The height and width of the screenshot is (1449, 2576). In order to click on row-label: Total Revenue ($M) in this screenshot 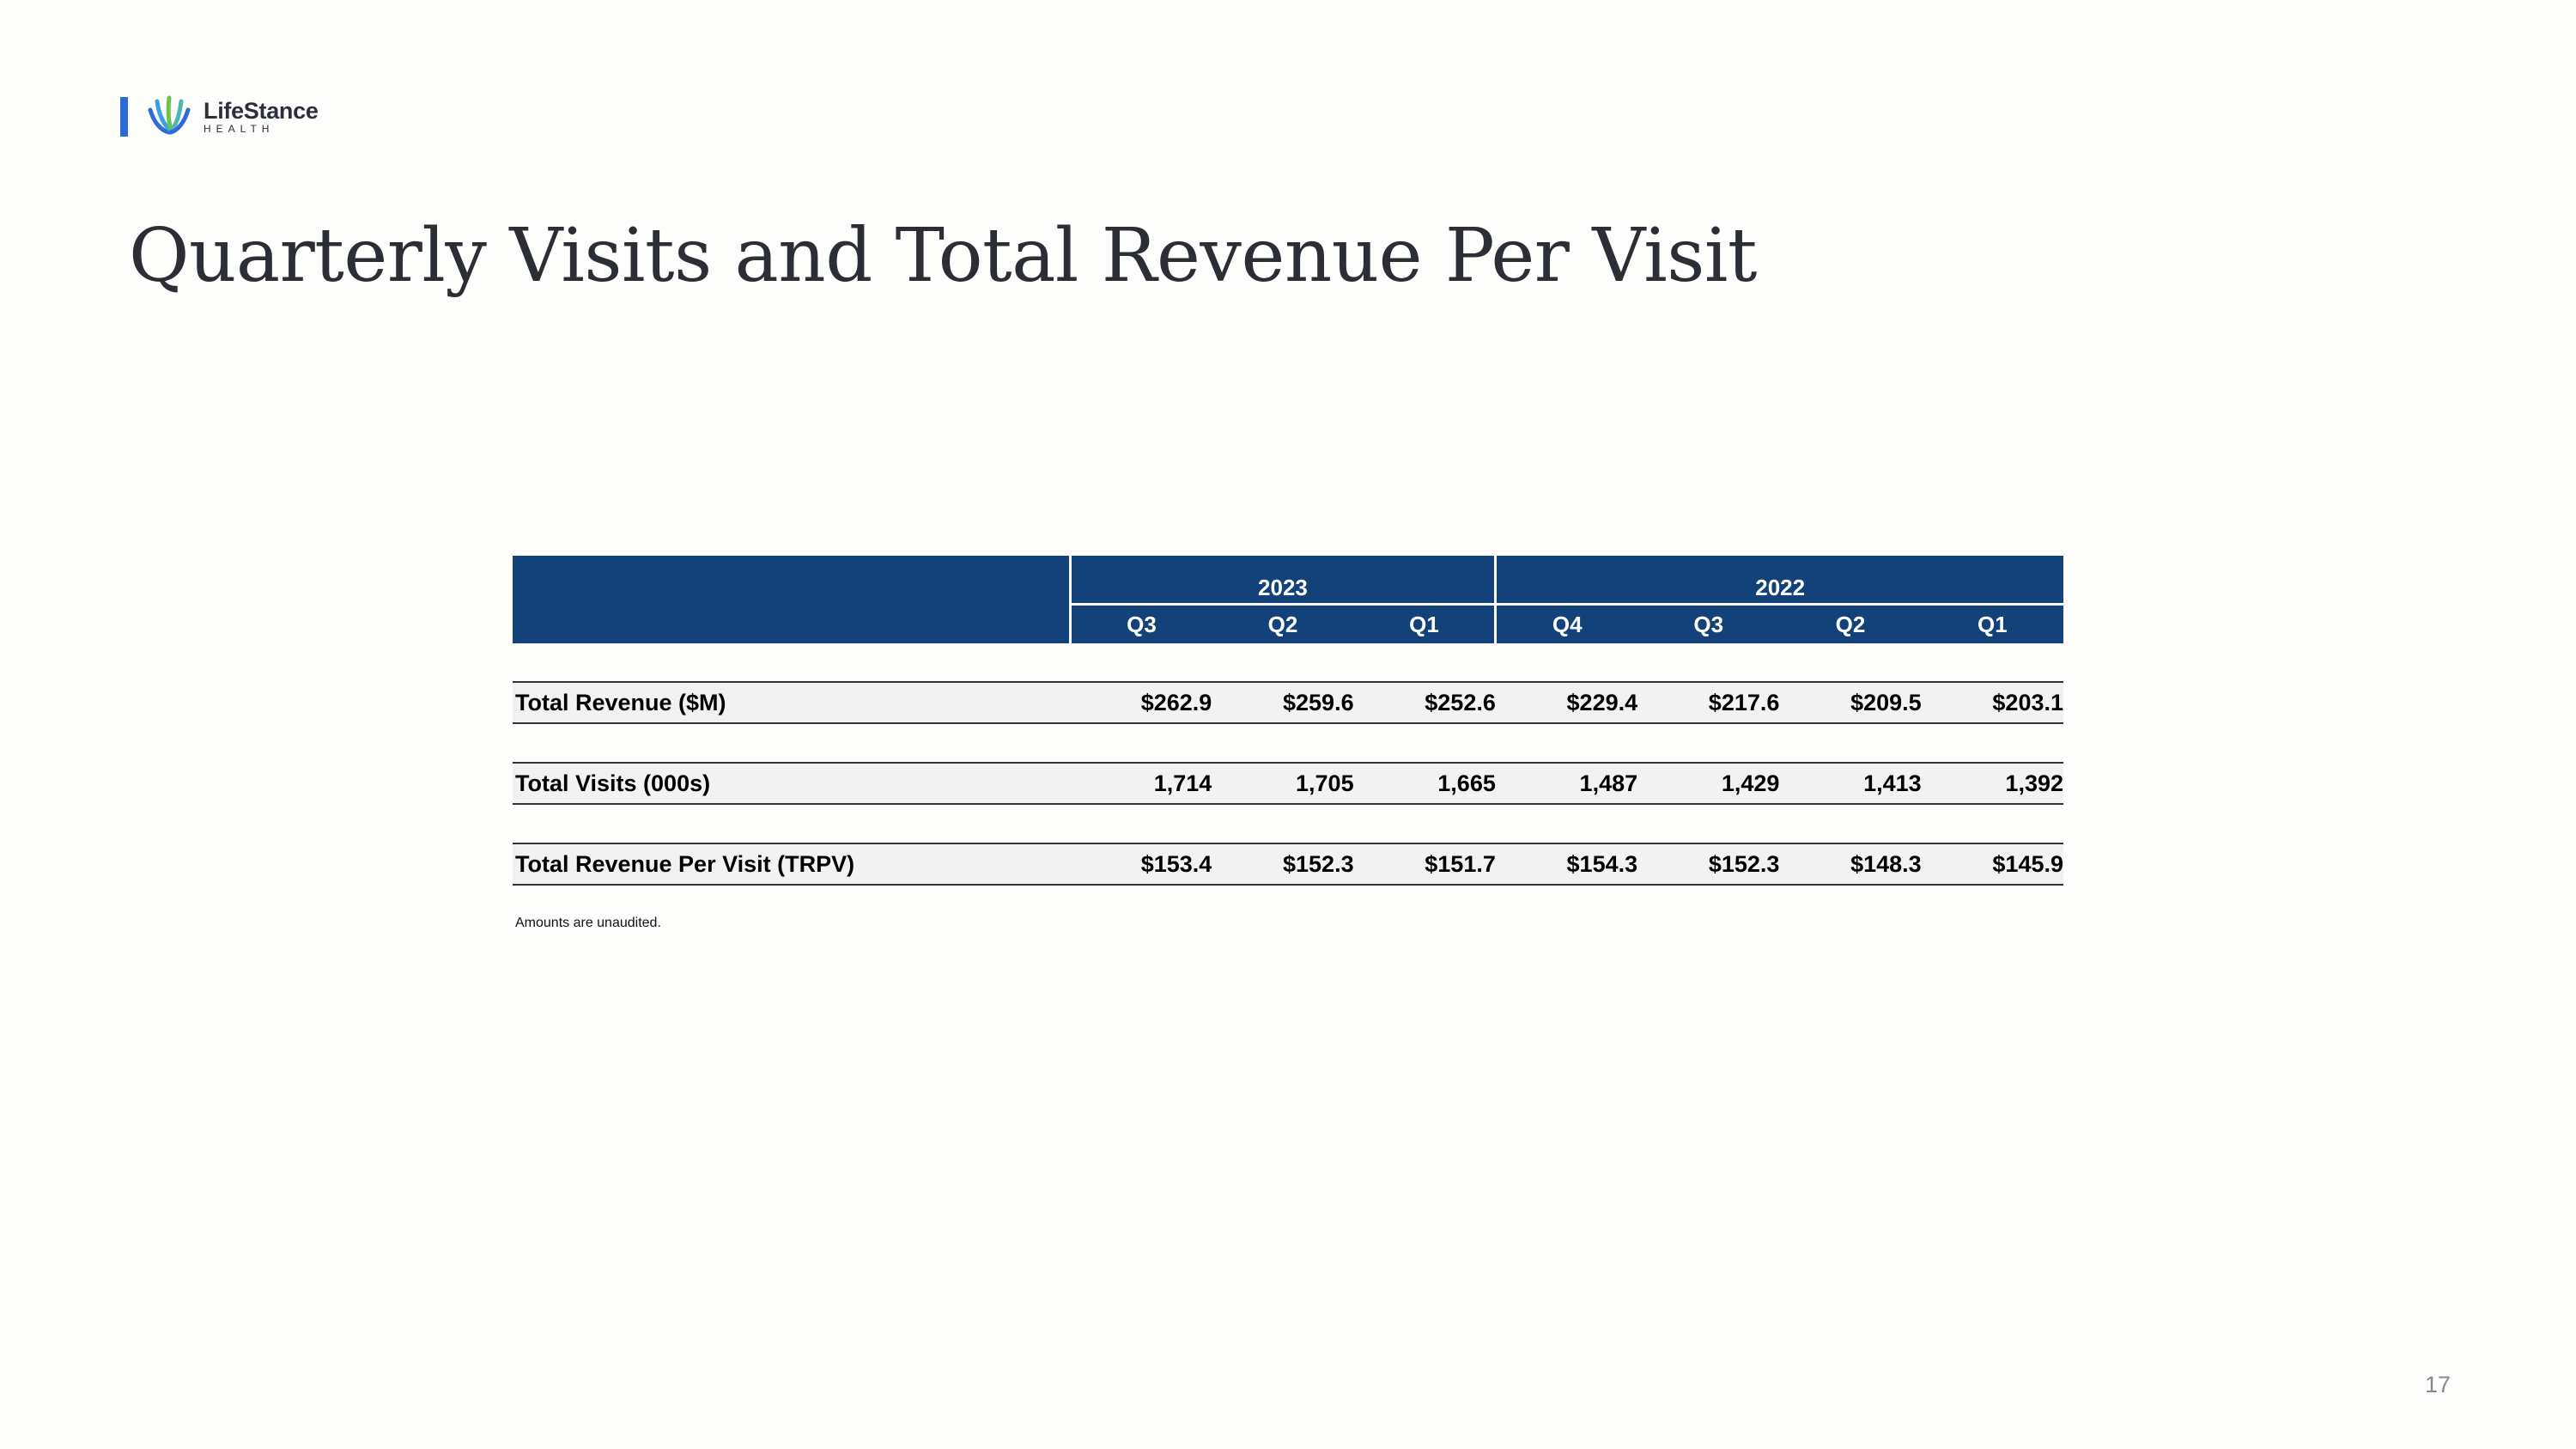, I will do `click(792, 702)`.